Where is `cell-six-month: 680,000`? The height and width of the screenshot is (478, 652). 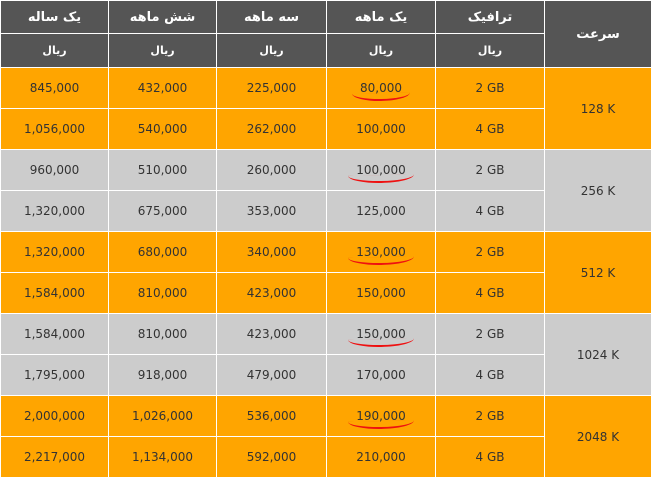
cell-six-month: 680,000 is located at coordinates (162, 252).